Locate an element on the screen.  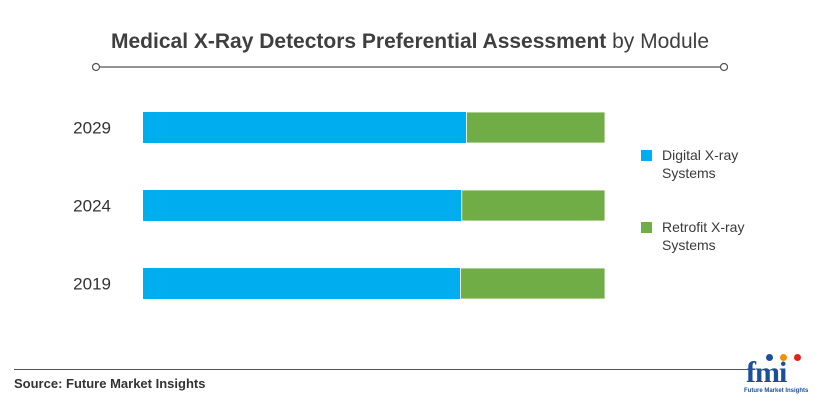
title-underline is located at coordinates (410, 67).